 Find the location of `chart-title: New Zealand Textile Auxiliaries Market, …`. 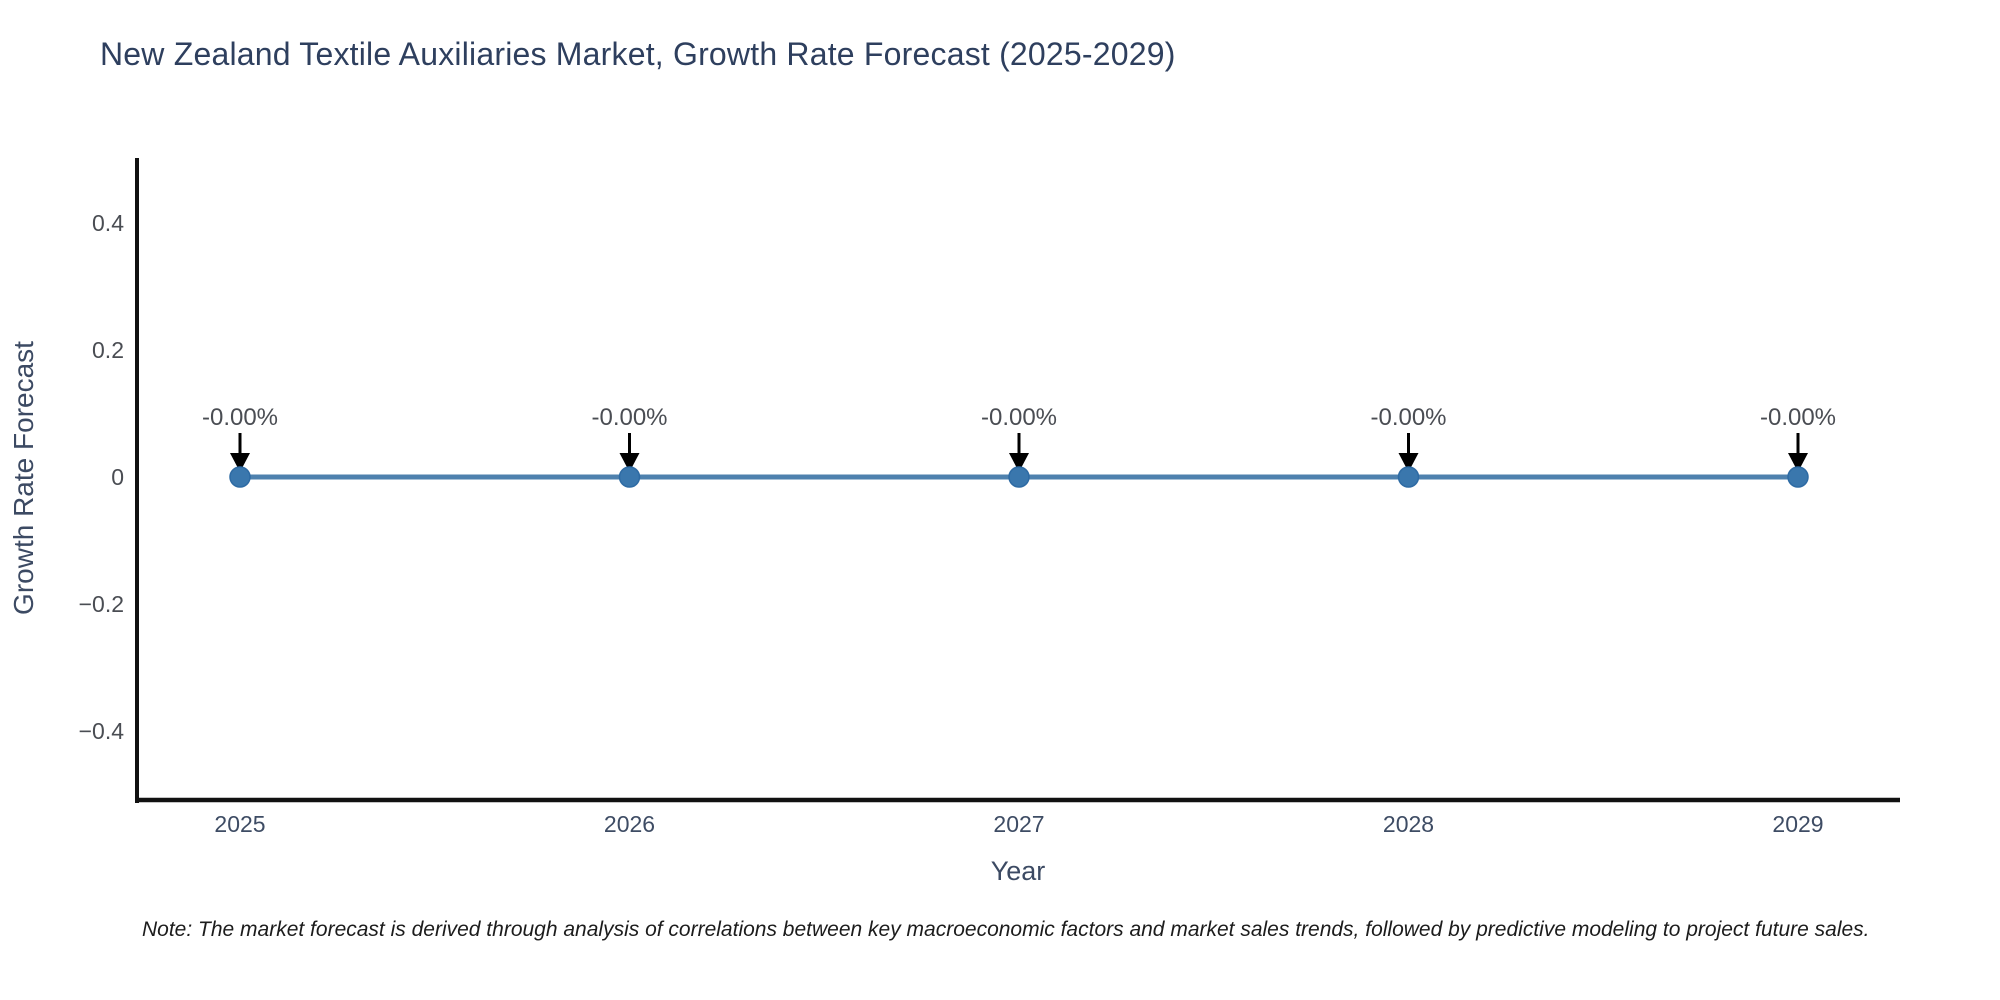

chart-title: New Zealand Textile Auxiliaries Market, … is located at coordinates (638, 54).